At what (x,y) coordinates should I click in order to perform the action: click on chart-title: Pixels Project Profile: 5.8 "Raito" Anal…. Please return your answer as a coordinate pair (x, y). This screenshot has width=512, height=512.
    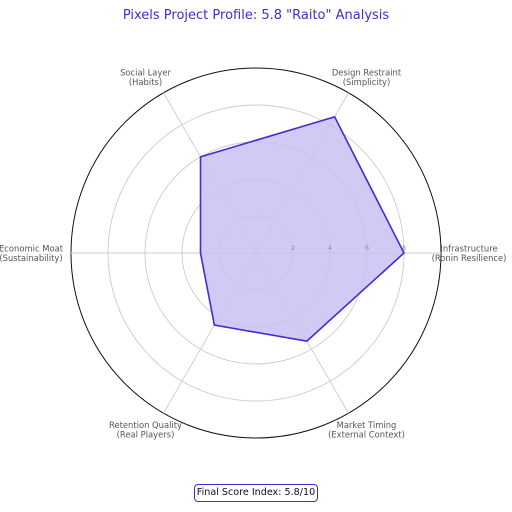
    Looking at the image, I should click on (256, 15).